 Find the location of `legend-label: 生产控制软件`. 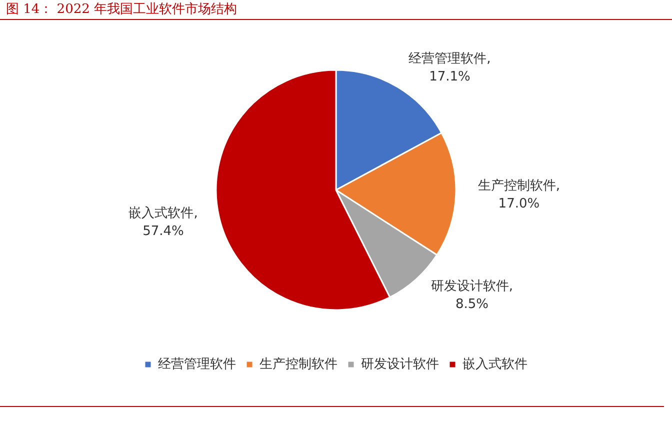

legend-label: 生产控制软件 is located at coordinates (299, 364).